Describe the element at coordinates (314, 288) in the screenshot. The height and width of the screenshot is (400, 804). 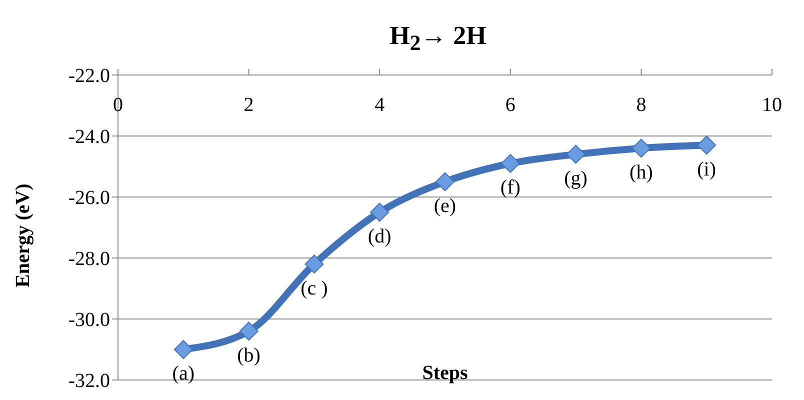
I see `annotation: (c )` at that location.